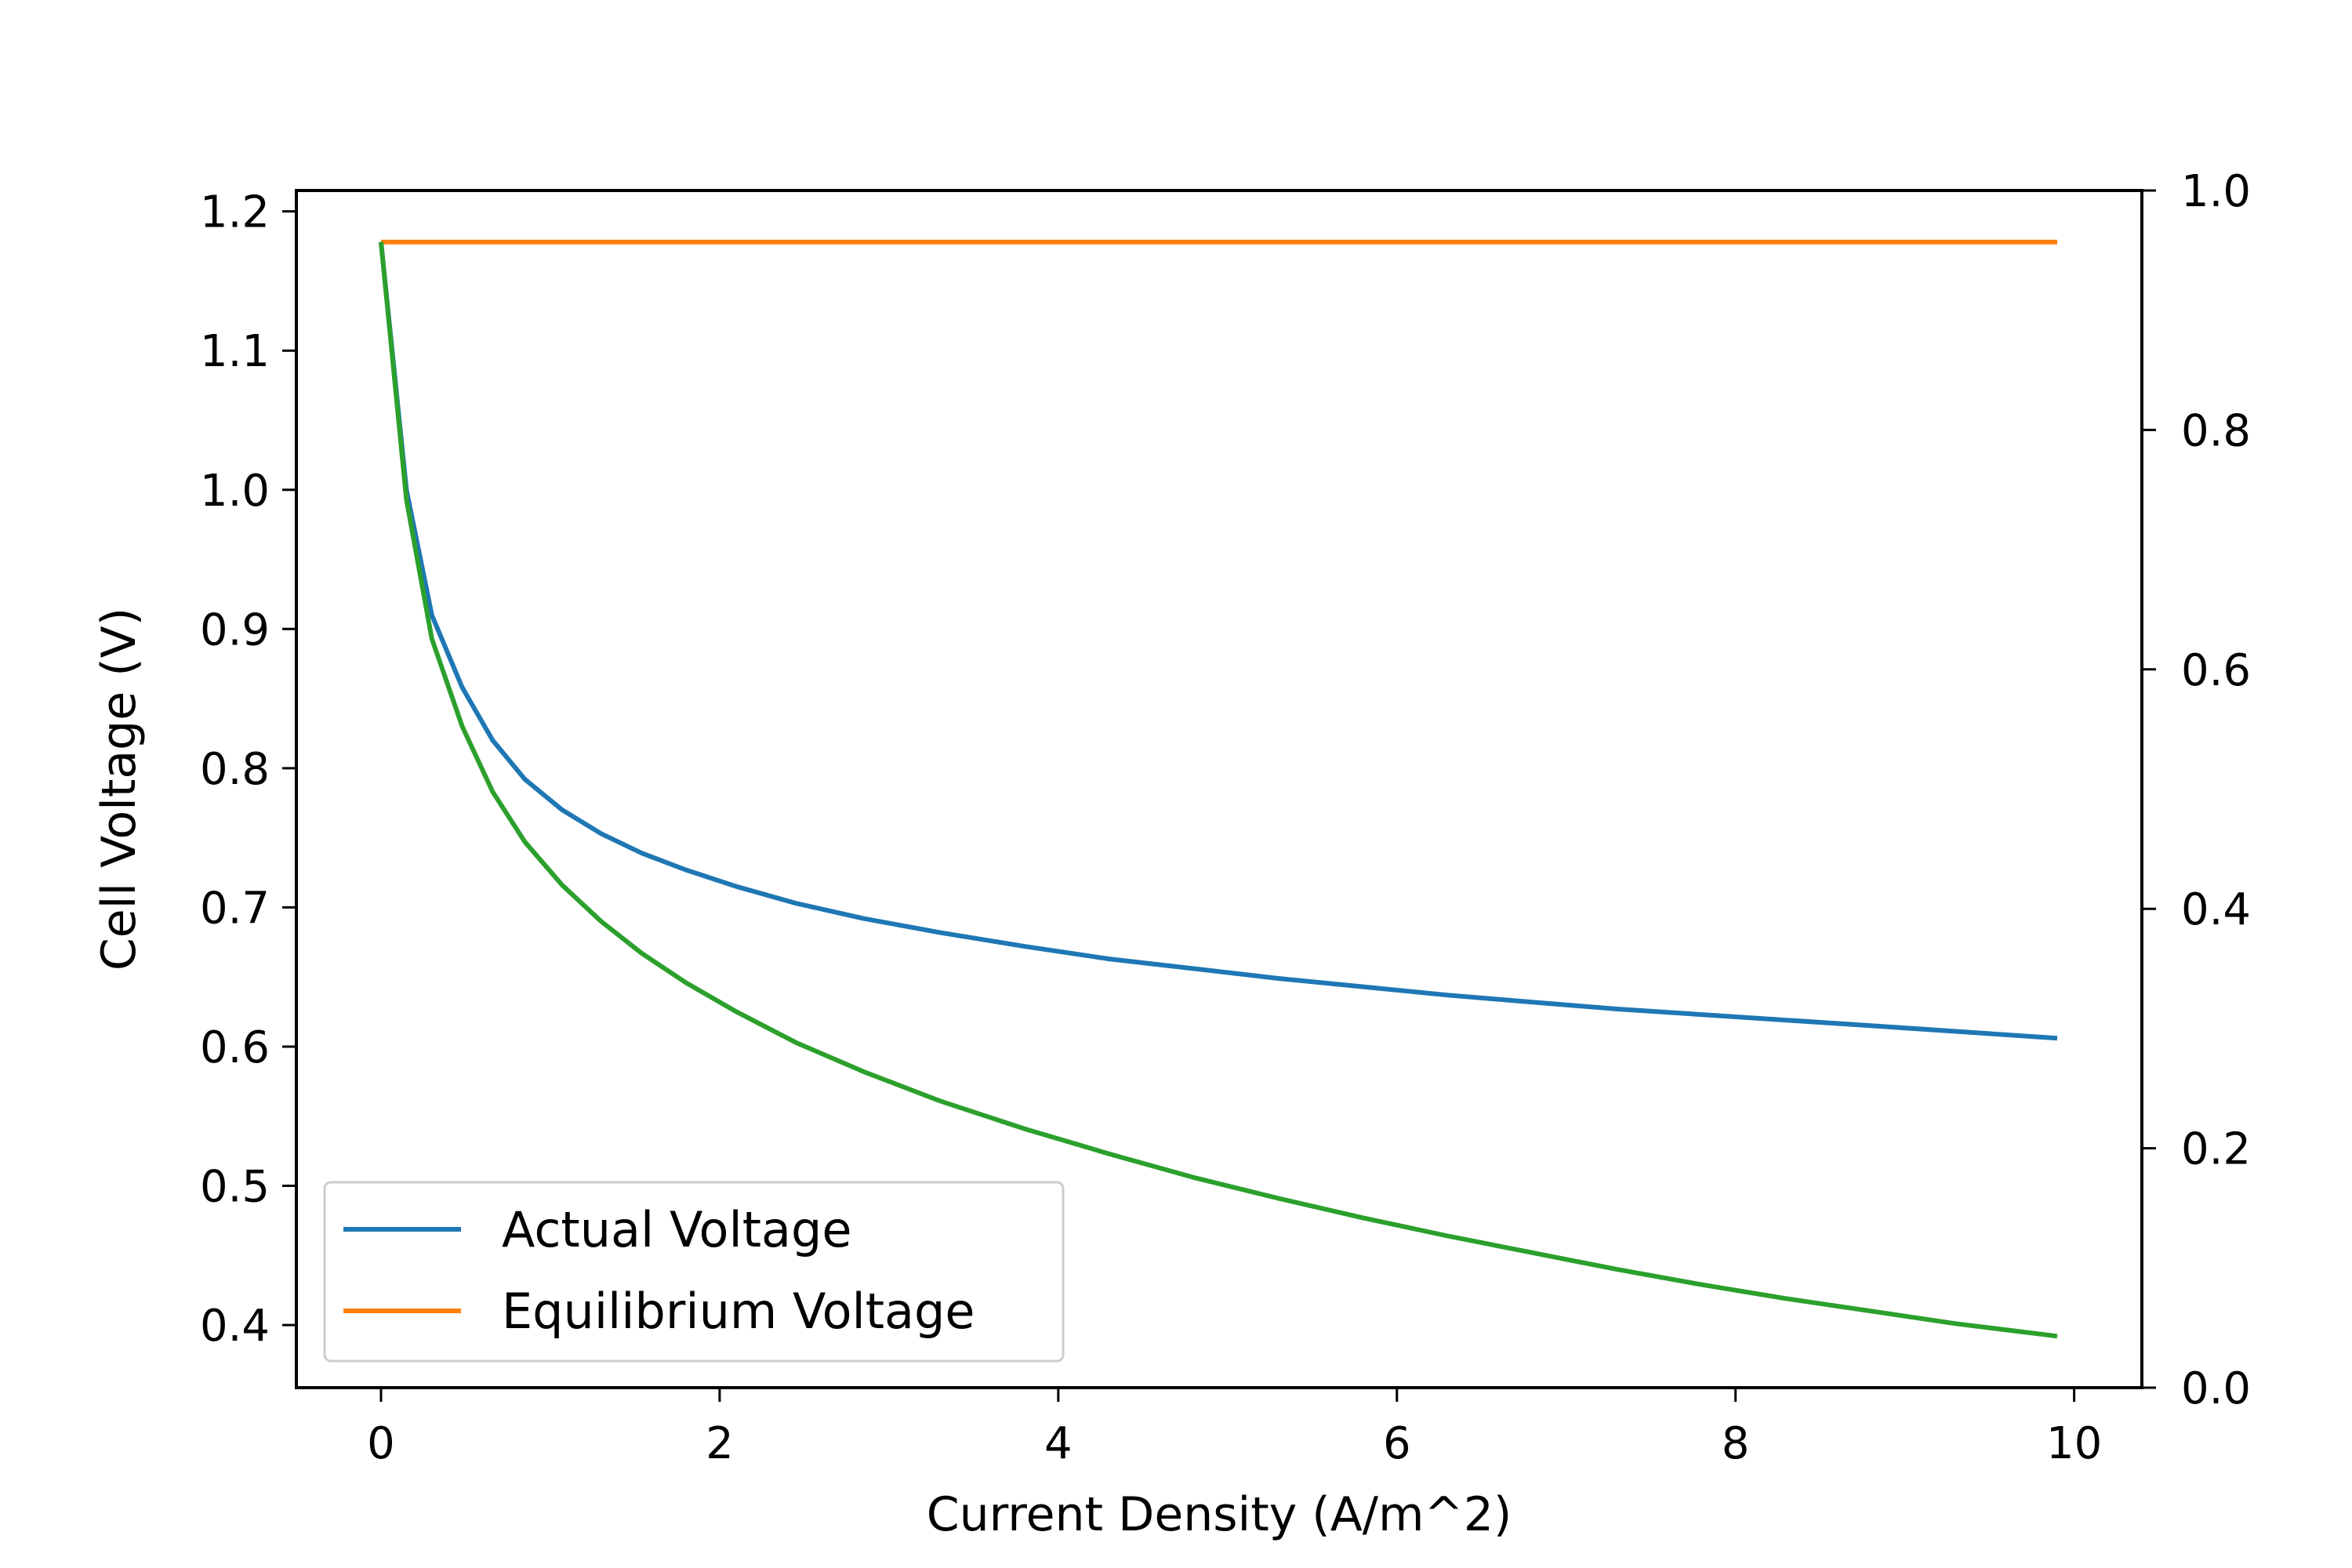 The width and height of the screenshot is (2352, 1568). I want to click on y2-tick-label: 0.2, so click(2216, 1149).